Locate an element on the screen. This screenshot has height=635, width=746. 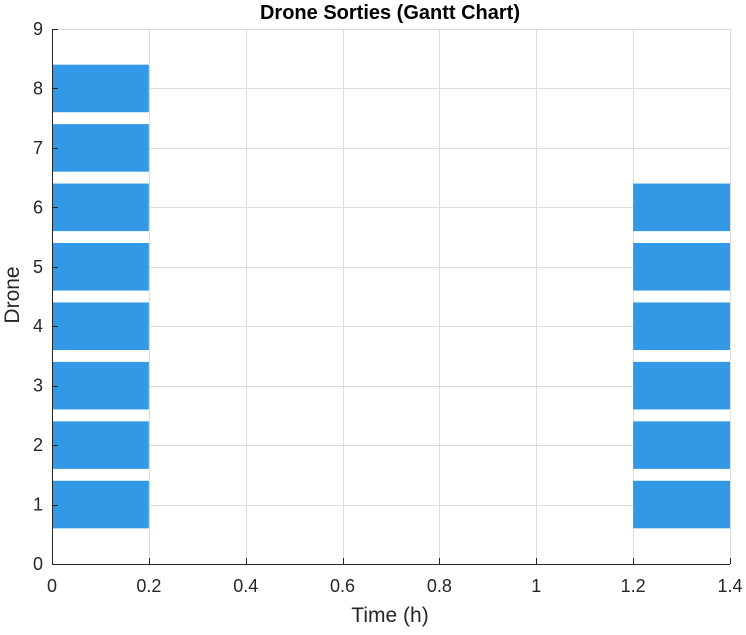
y-axis-label: Drone is located at coordinates (12, 294).